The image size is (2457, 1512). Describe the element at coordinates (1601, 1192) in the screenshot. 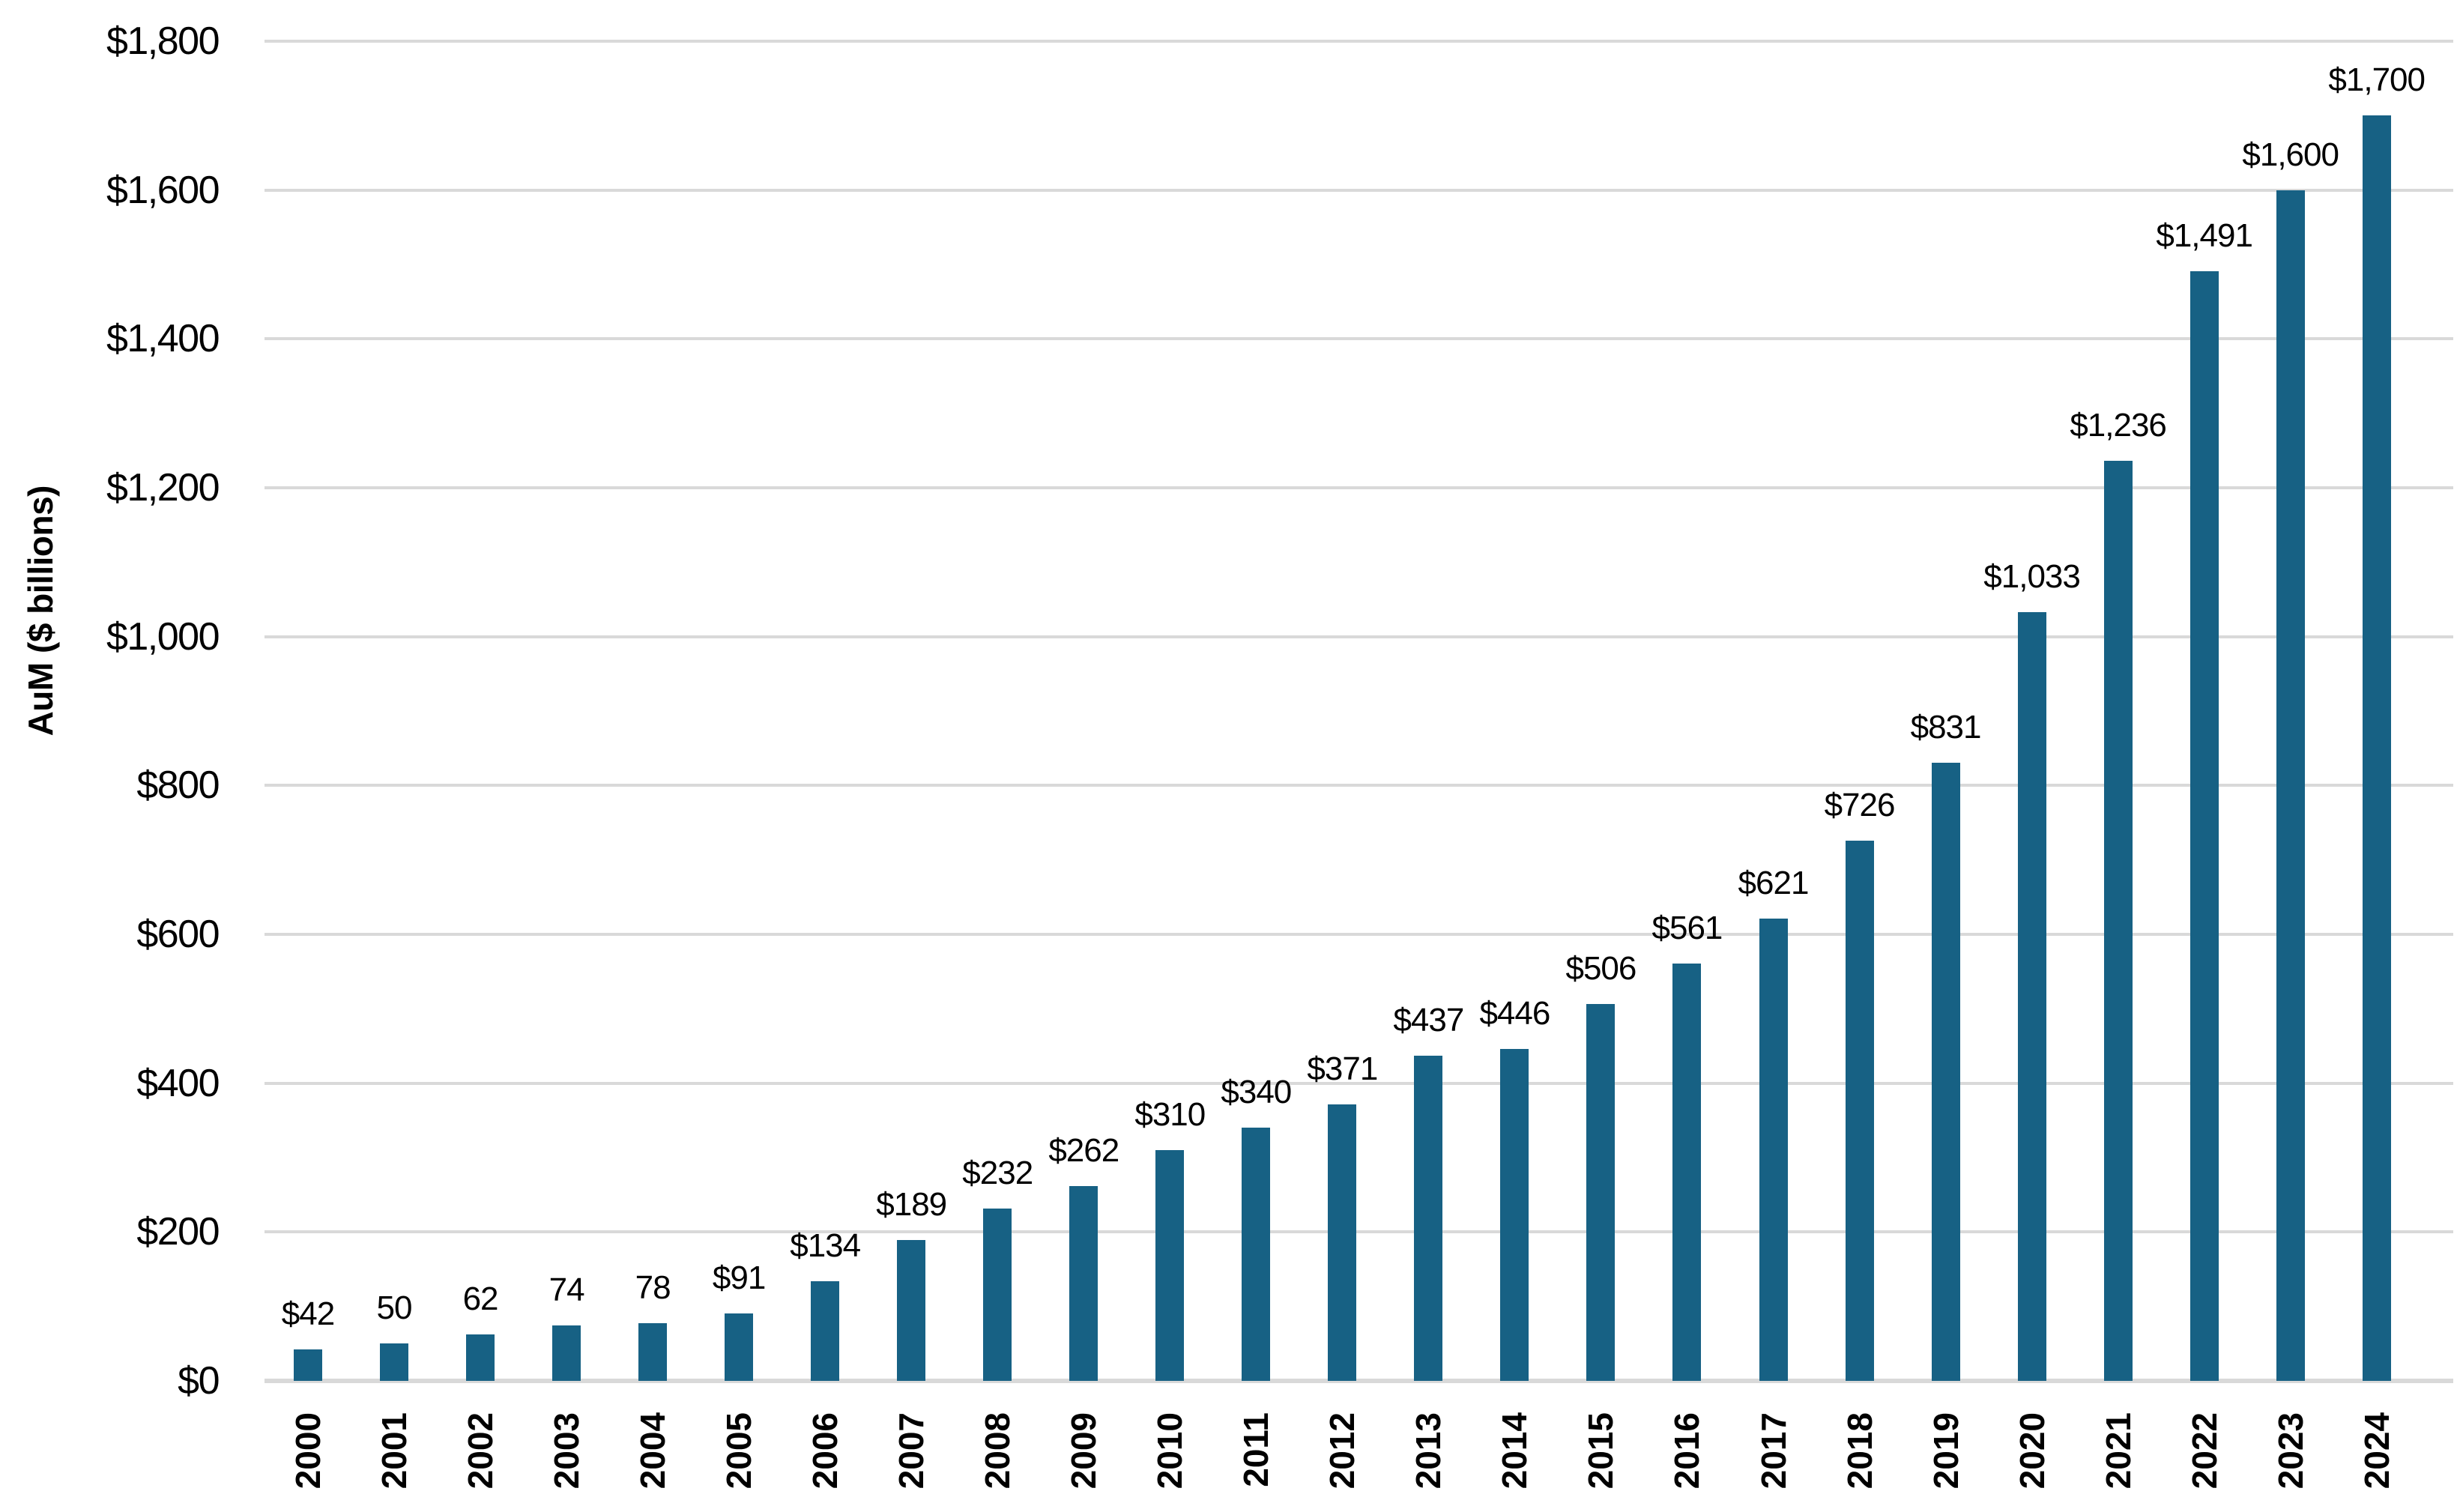

I see `bar-2015` at that location.